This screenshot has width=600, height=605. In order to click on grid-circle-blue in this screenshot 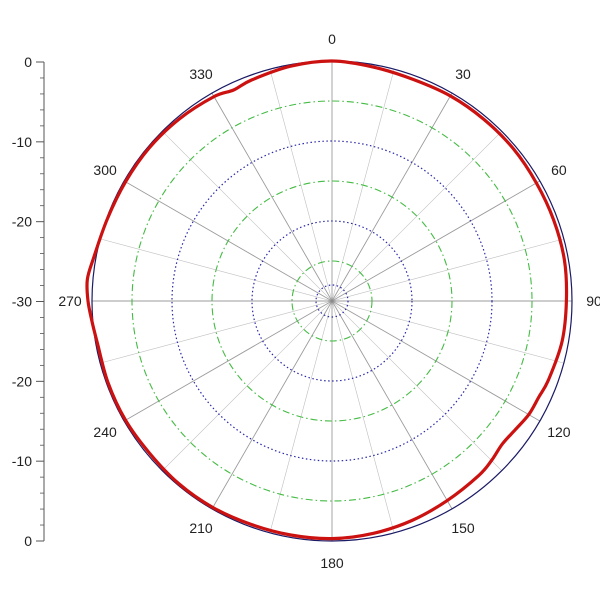, I will do `click(332, 301)`.